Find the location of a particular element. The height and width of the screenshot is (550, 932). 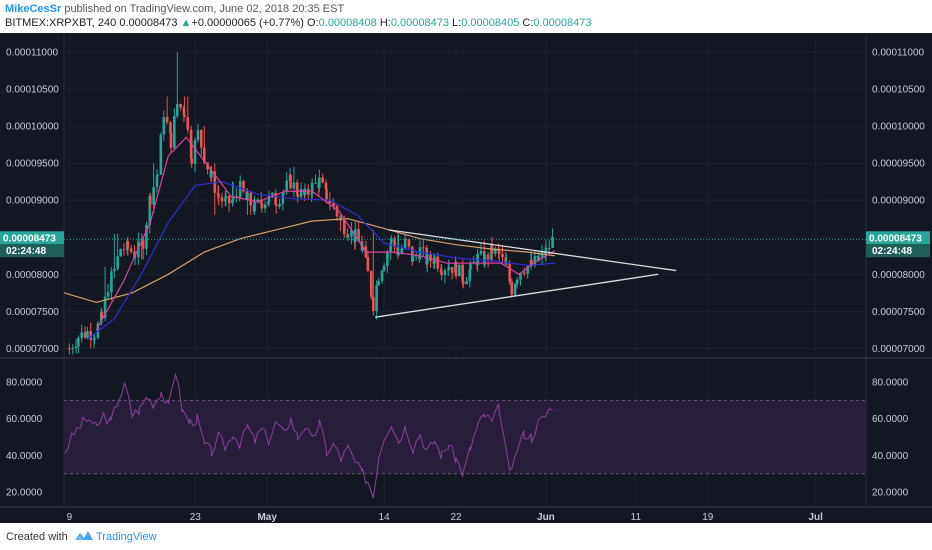

open-value: 0.00008408 is located at coordinates (347, 23).